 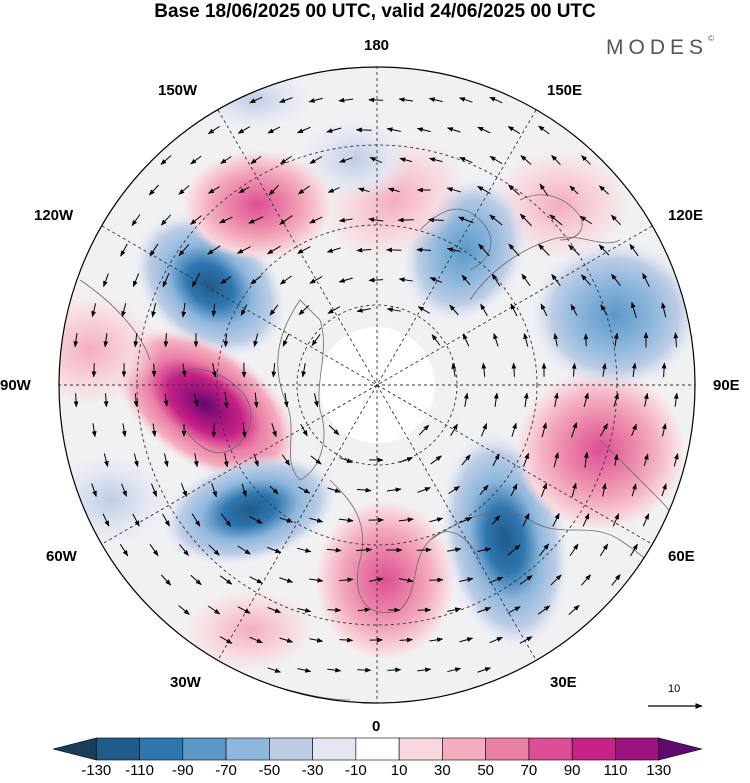 I want to click on anomaly-negative-east-asia, so click(x=612, y=315).